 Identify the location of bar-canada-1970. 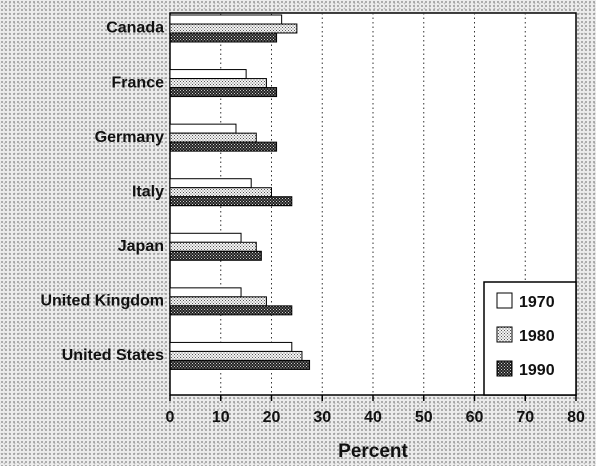
(226, 19).